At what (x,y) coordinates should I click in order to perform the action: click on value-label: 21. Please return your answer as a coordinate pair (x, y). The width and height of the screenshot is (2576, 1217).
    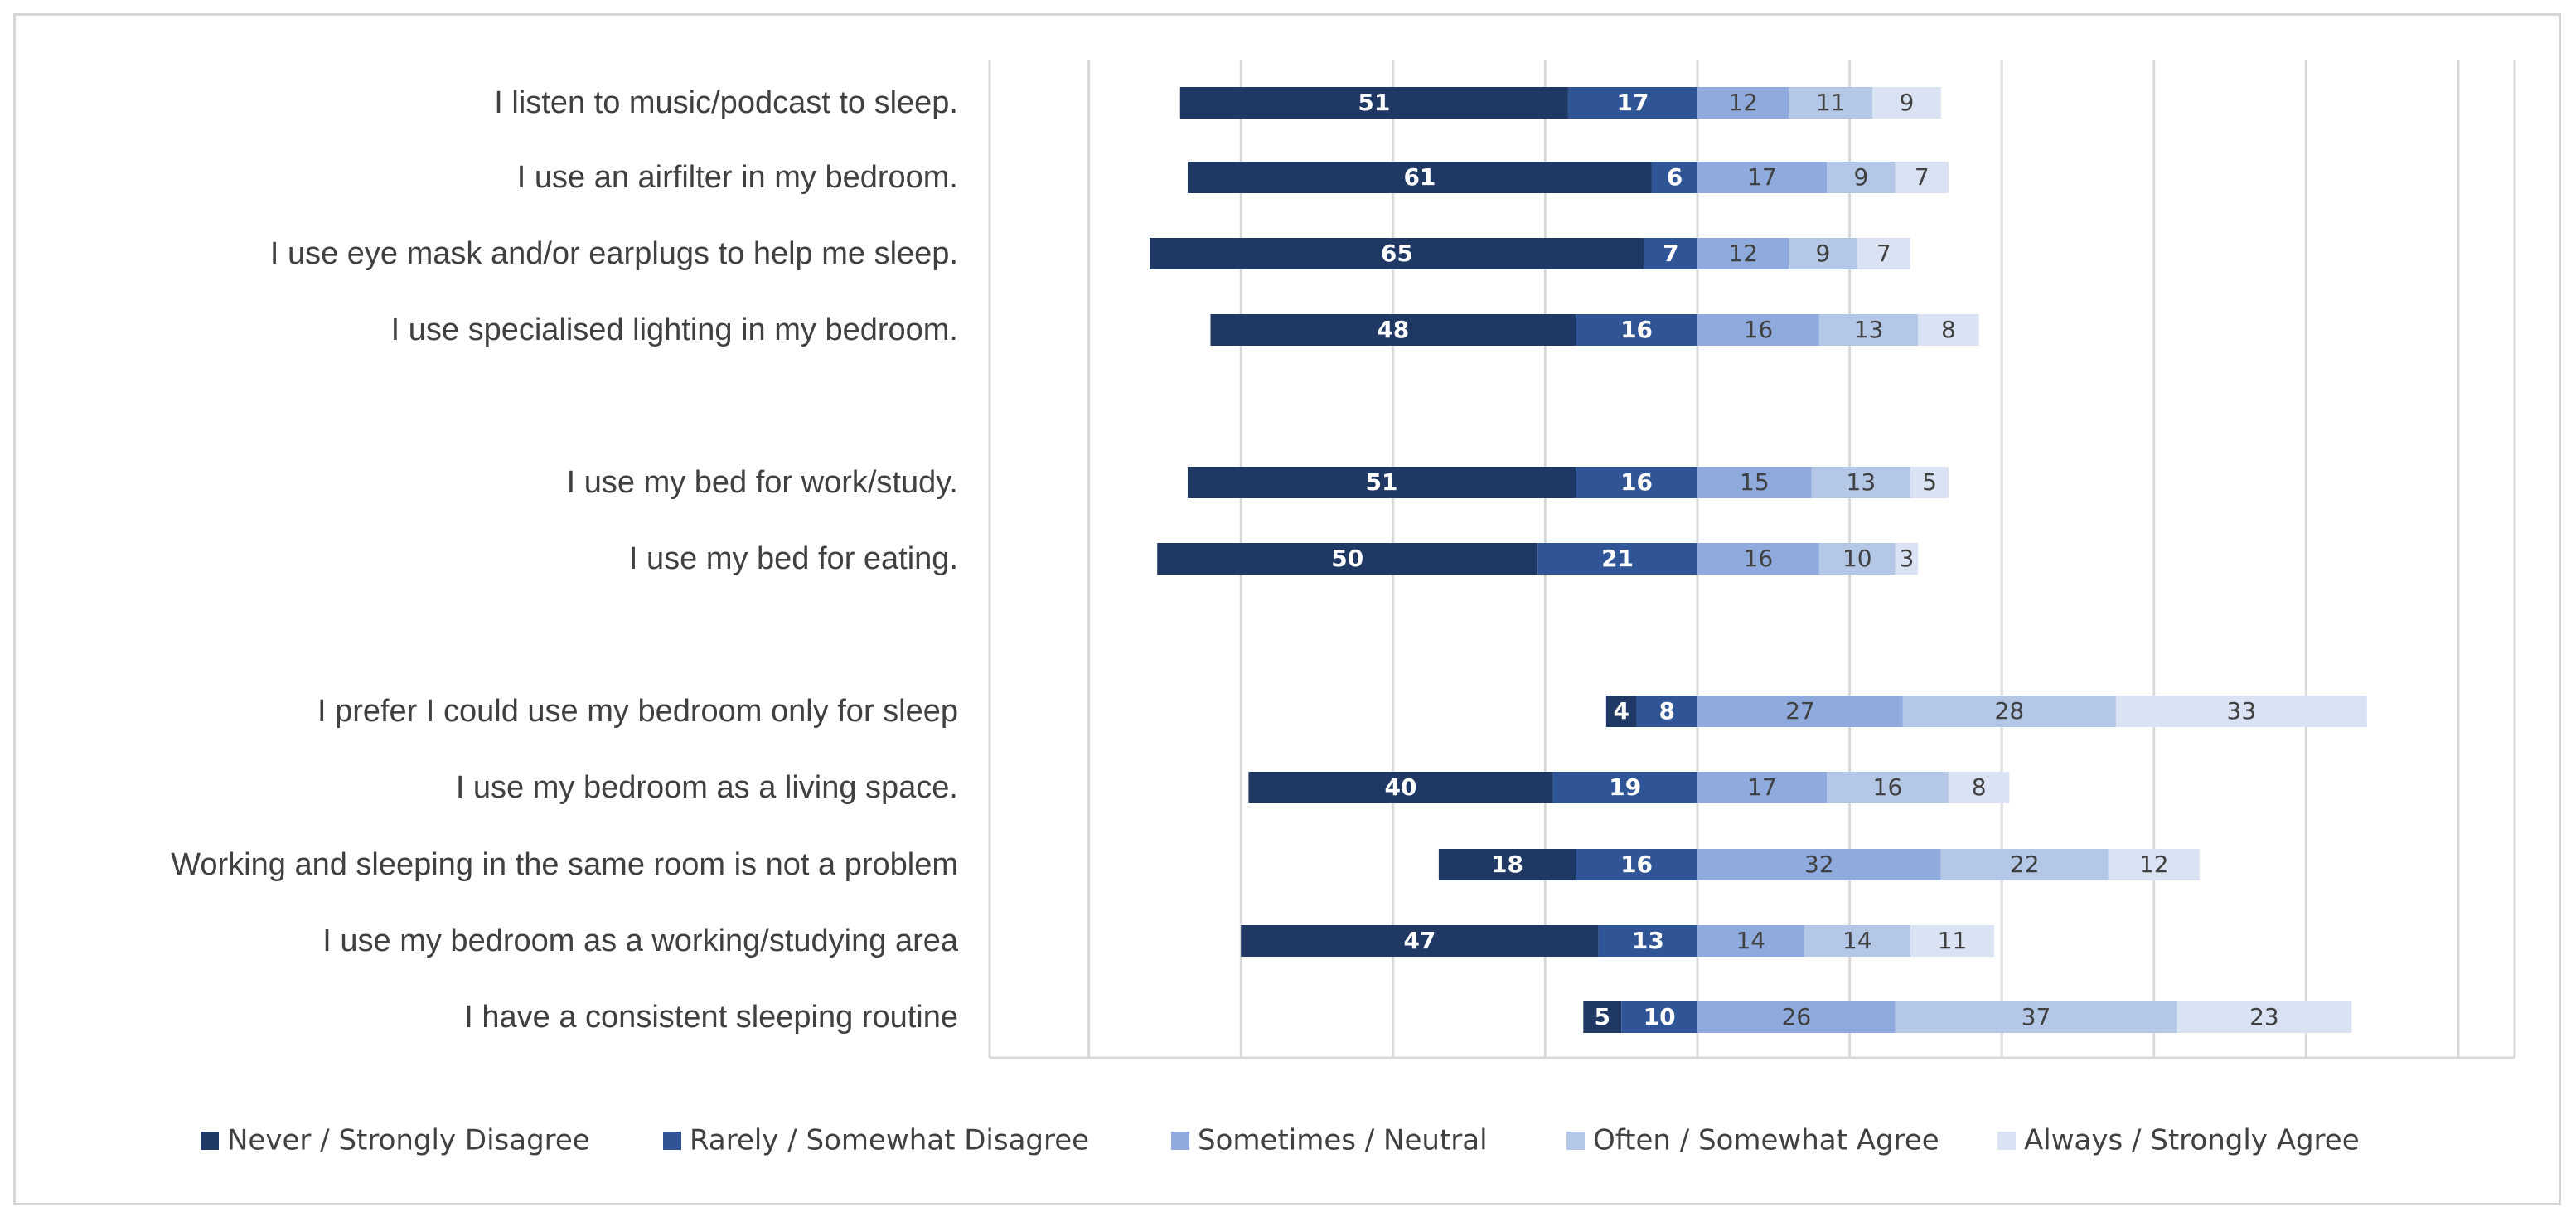
    Looking at the image, I should click on (1617, 558).